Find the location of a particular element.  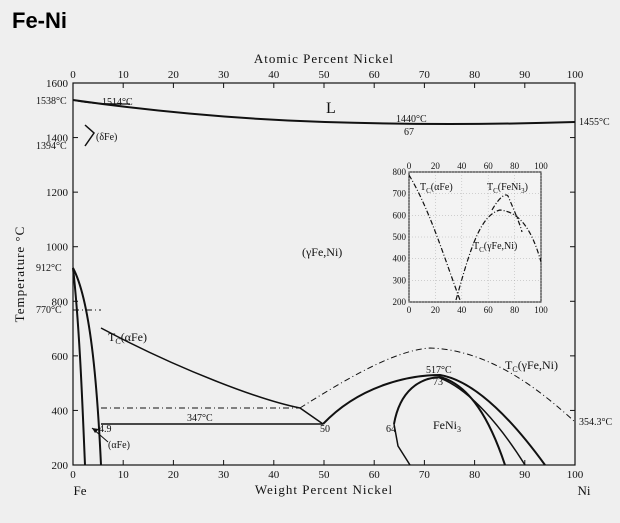

liquid-label: L is located at coordinates (331, 108).